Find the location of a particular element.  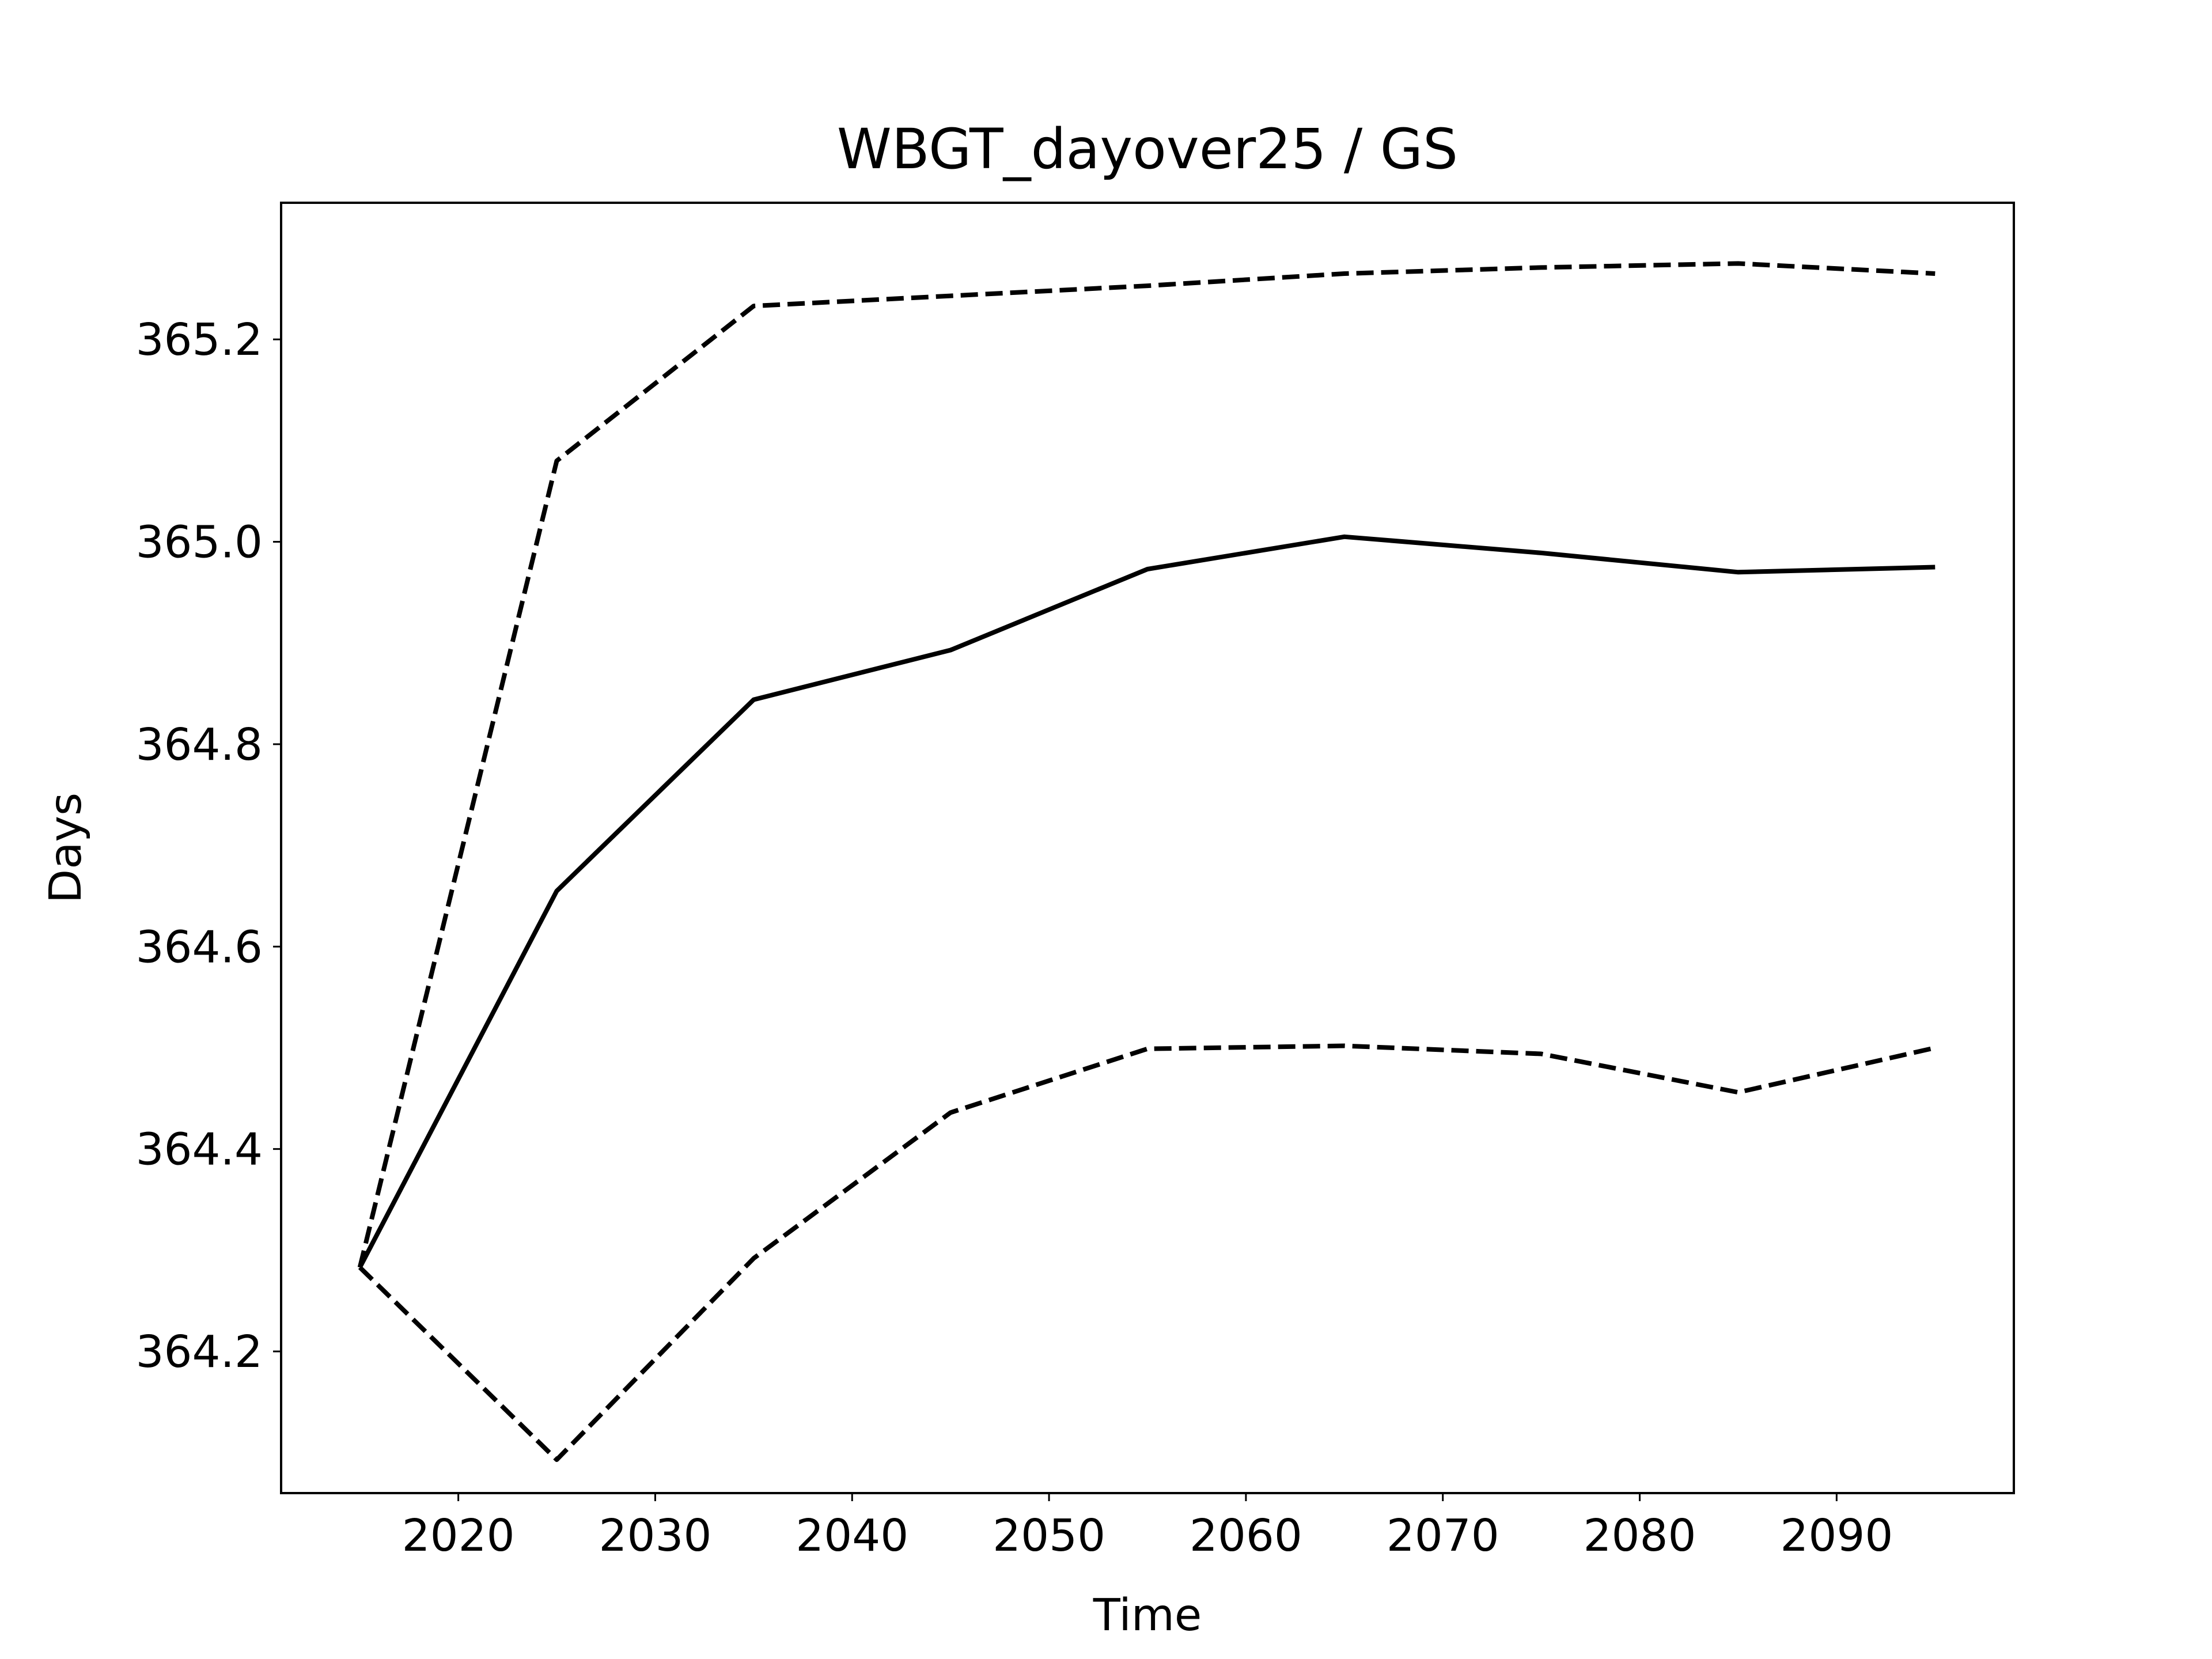

x-axis-label: Time is located at coordinates (1147, 1615).